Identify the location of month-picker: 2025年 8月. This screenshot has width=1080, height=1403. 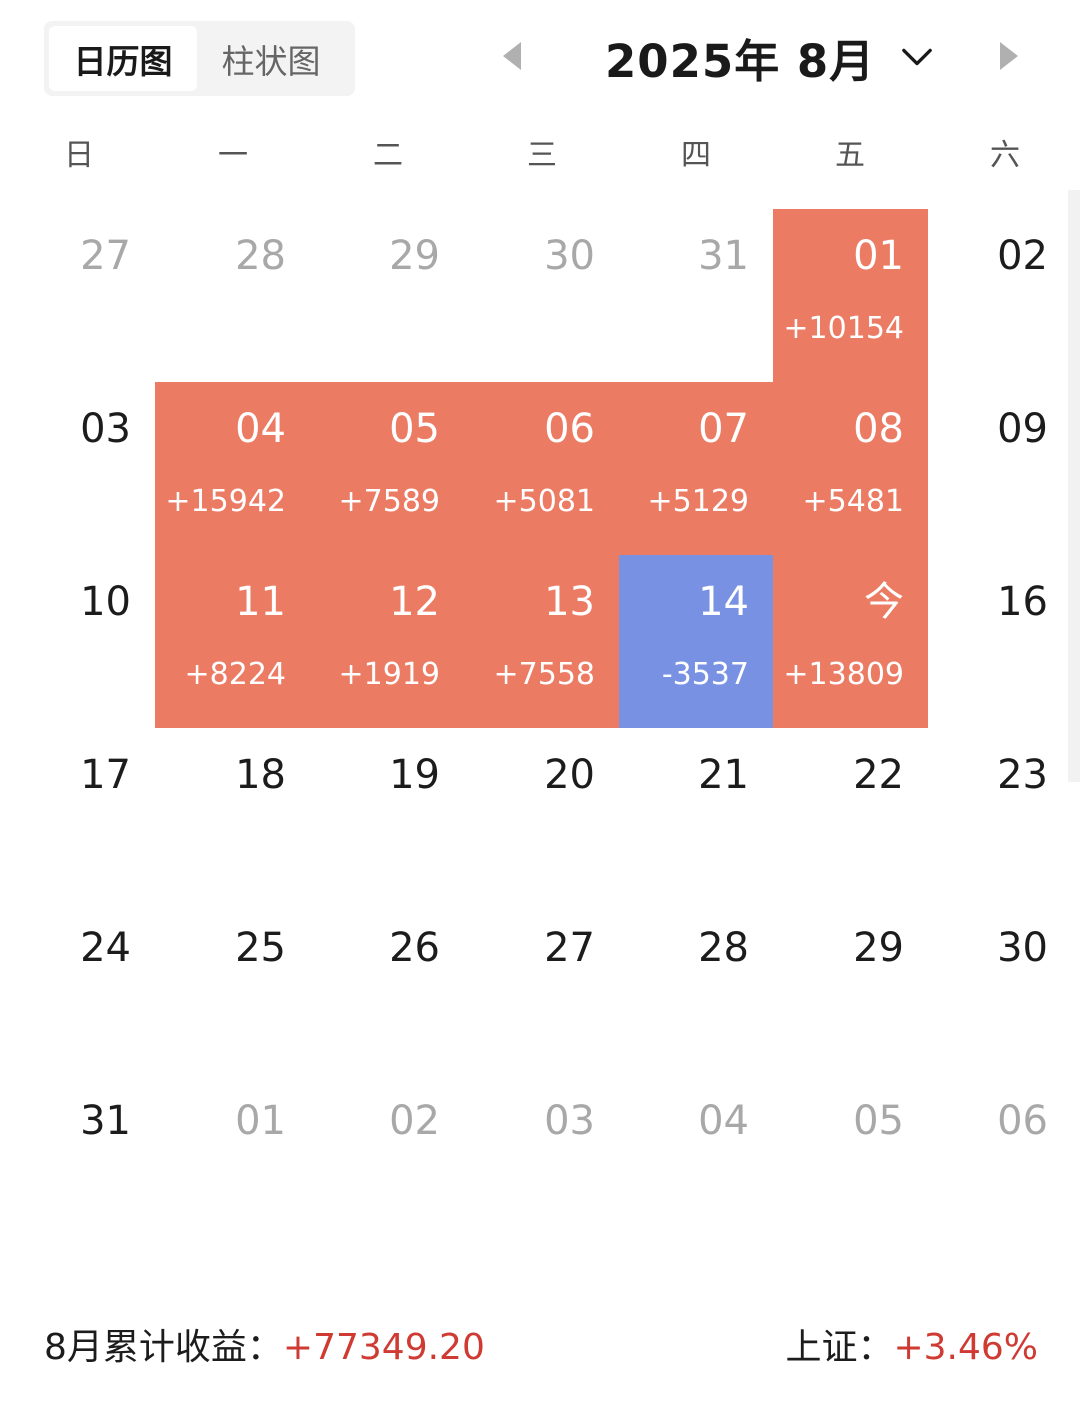
(769, 57).